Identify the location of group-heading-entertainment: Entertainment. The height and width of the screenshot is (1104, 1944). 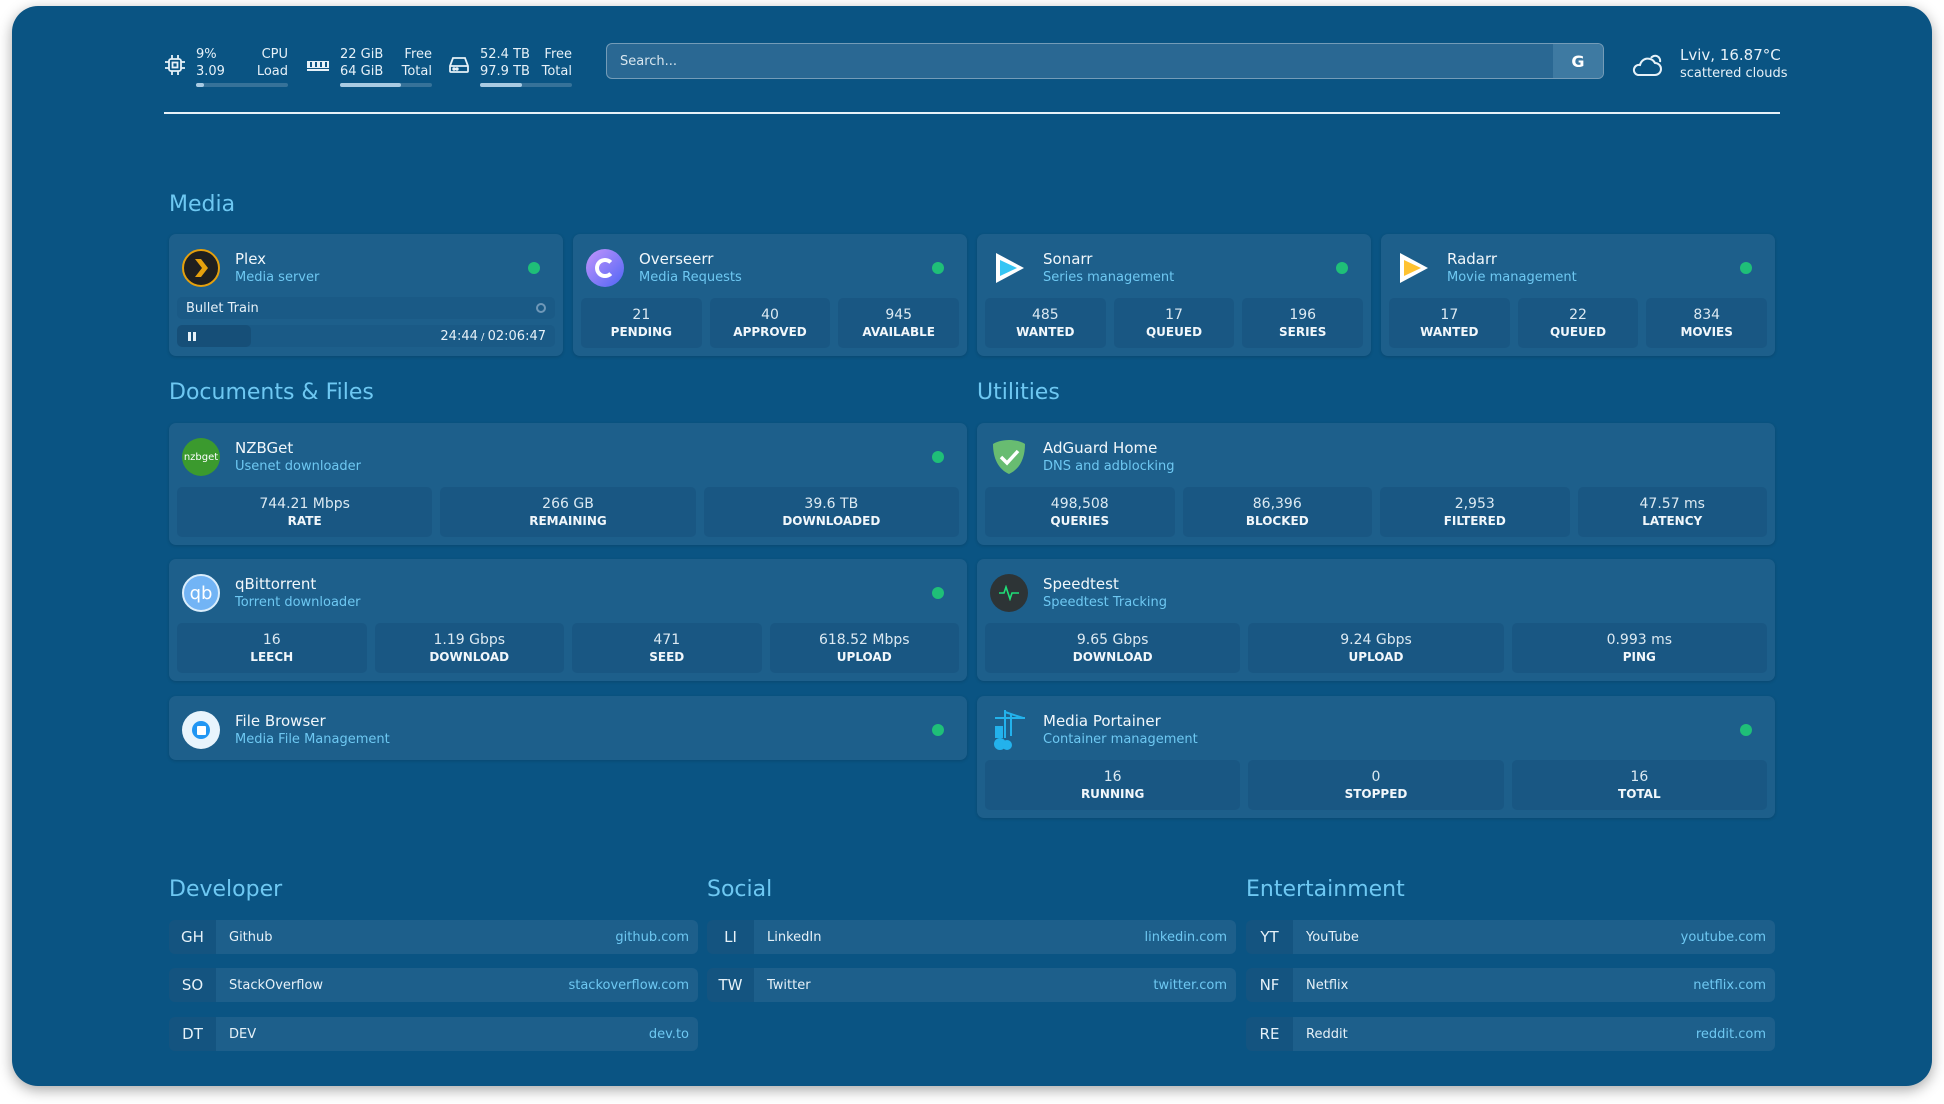
(1325, 889).